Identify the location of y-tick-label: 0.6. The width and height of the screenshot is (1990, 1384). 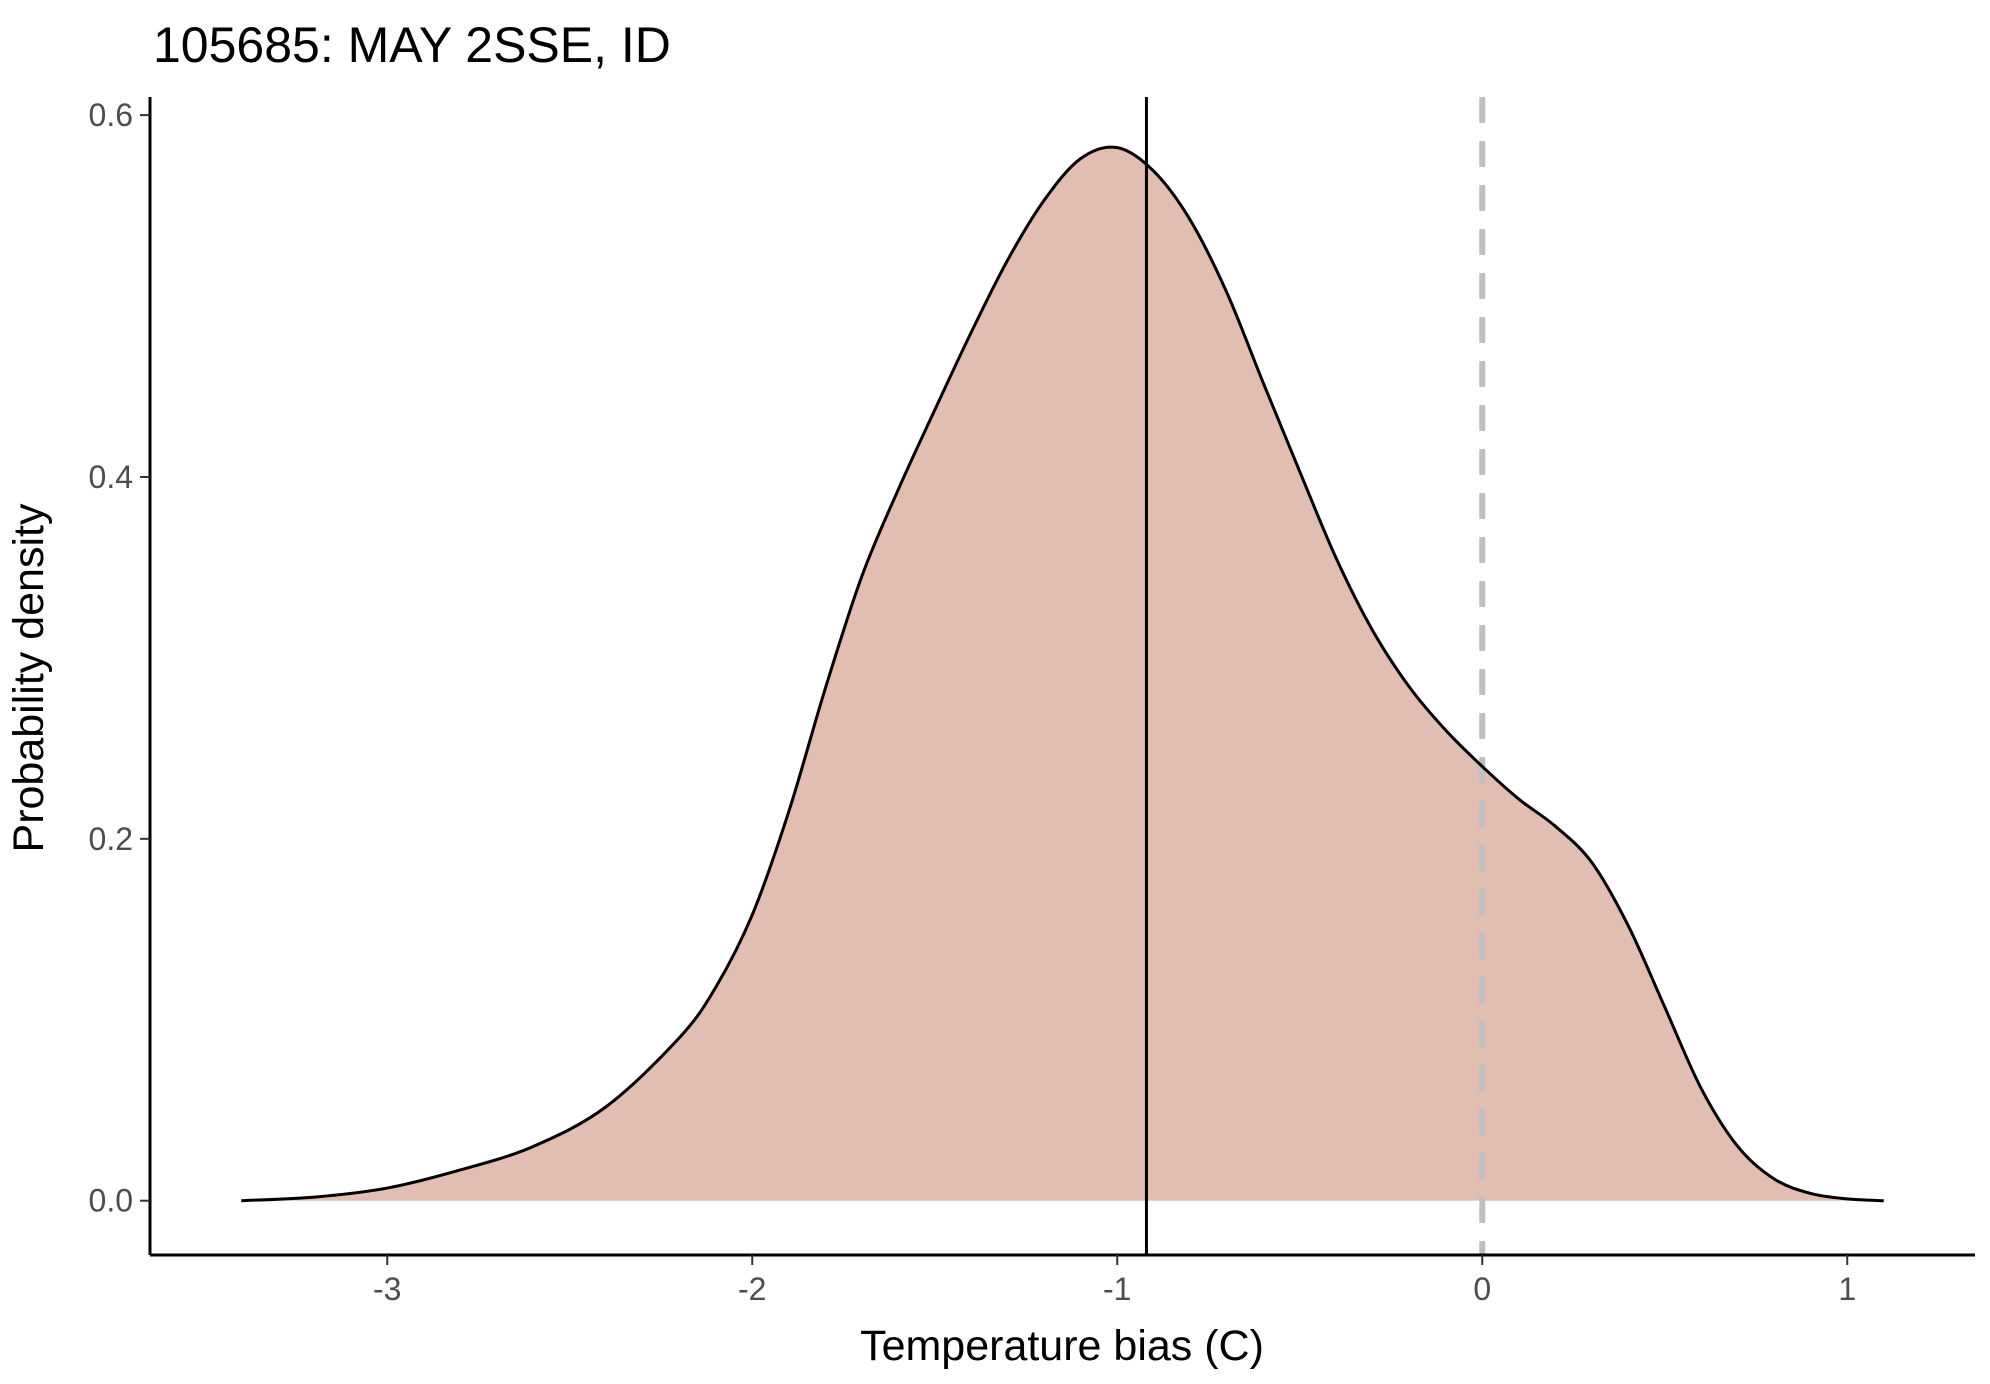
(111, 115).